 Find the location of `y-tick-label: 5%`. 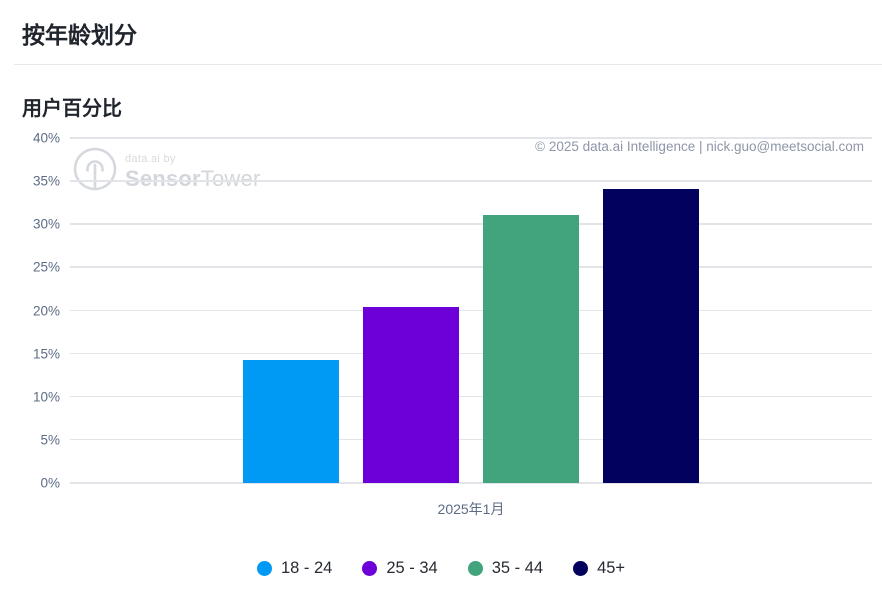

y-tick-label: 5% is located at coordinates (50, 440).